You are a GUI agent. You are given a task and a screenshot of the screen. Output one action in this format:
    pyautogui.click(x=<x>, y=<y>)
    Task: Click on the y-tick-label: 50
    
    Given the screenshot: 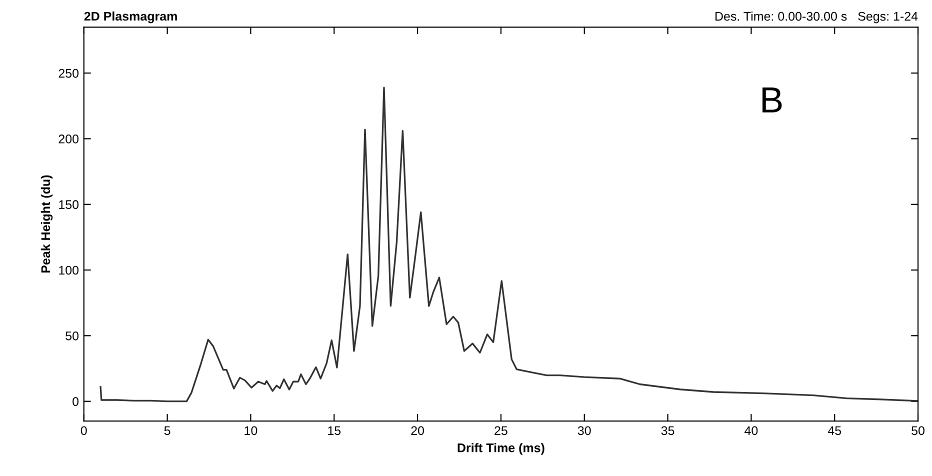 What is the action you would take?
    pyautogui.click(x=72, y=335)
    